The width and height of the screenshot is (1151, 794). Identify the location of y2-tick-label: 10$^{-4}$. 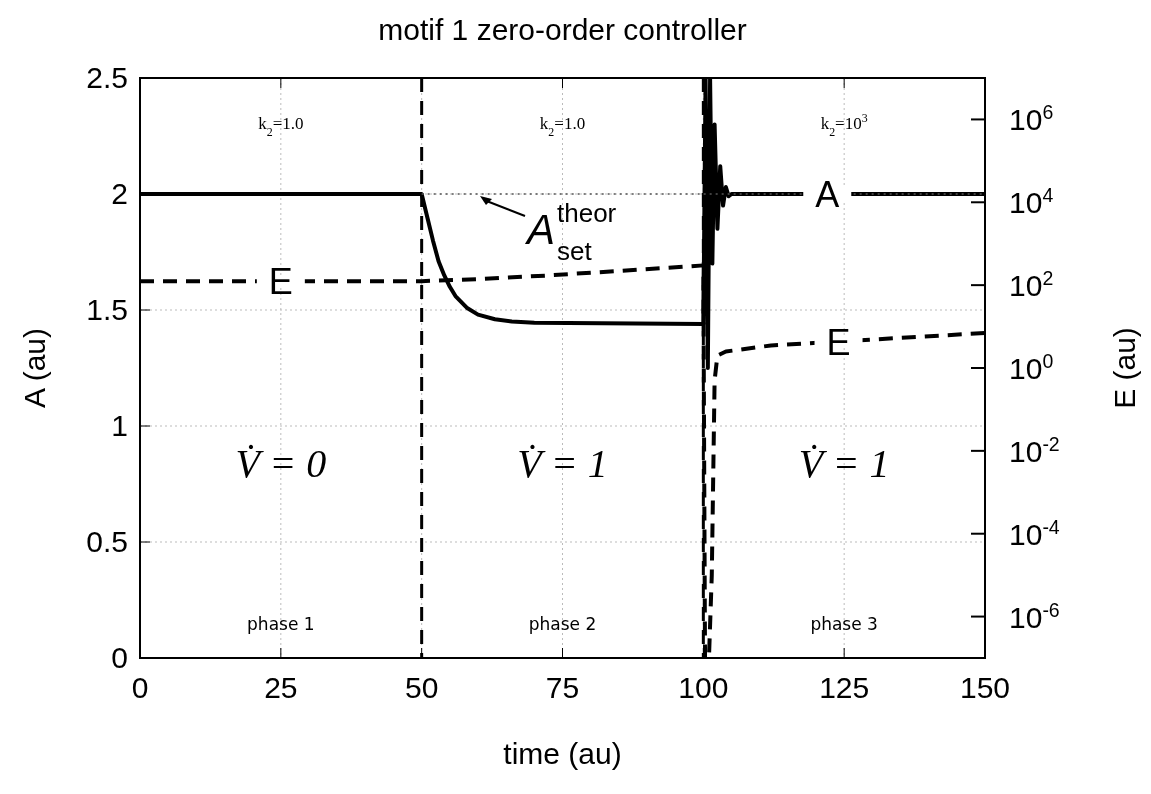
(1034, 533).